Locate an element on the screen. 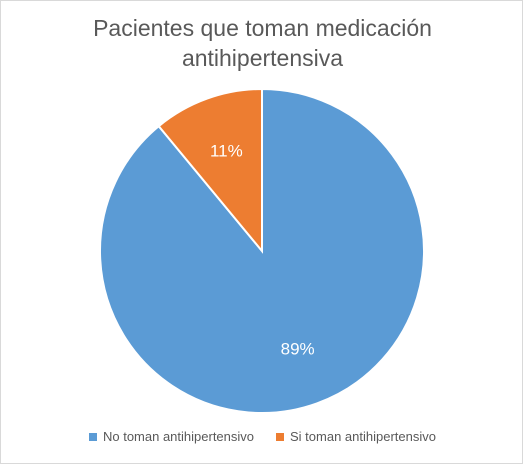 The height and width of the screenshot is (465, 523). legend-swatch-si-toman is located at coordinates (280, 436).